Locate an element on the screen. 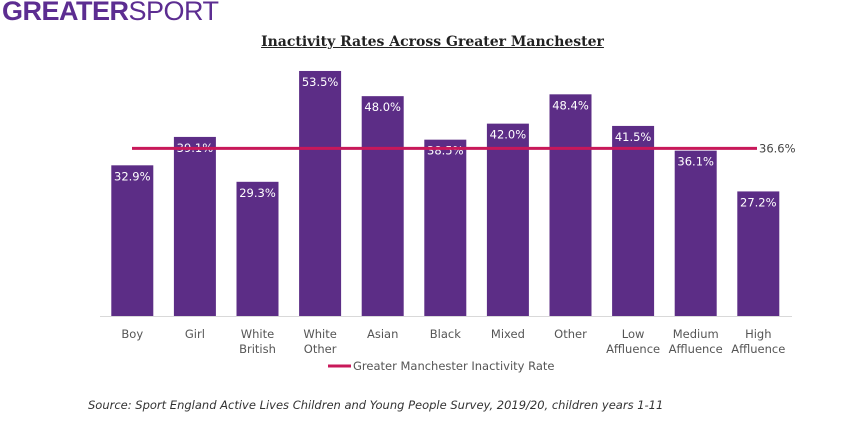 The width and height of the screenshot is (865, 443). category-label: Low is located at coordinates (633, 334).